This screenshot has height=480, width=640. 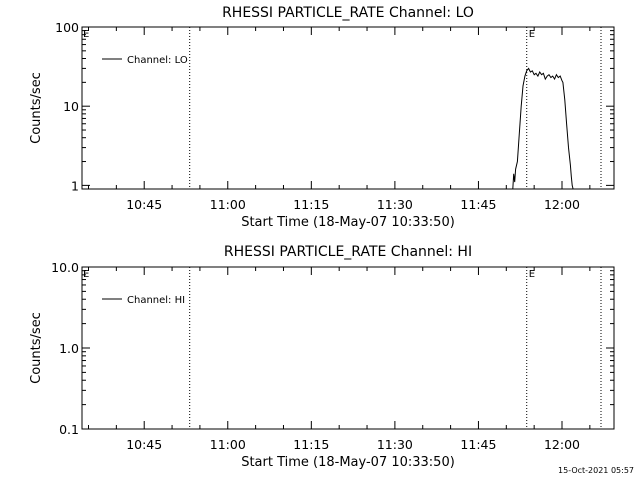 I want to click on legend: Channel: HI, so click(x=143, y=300).